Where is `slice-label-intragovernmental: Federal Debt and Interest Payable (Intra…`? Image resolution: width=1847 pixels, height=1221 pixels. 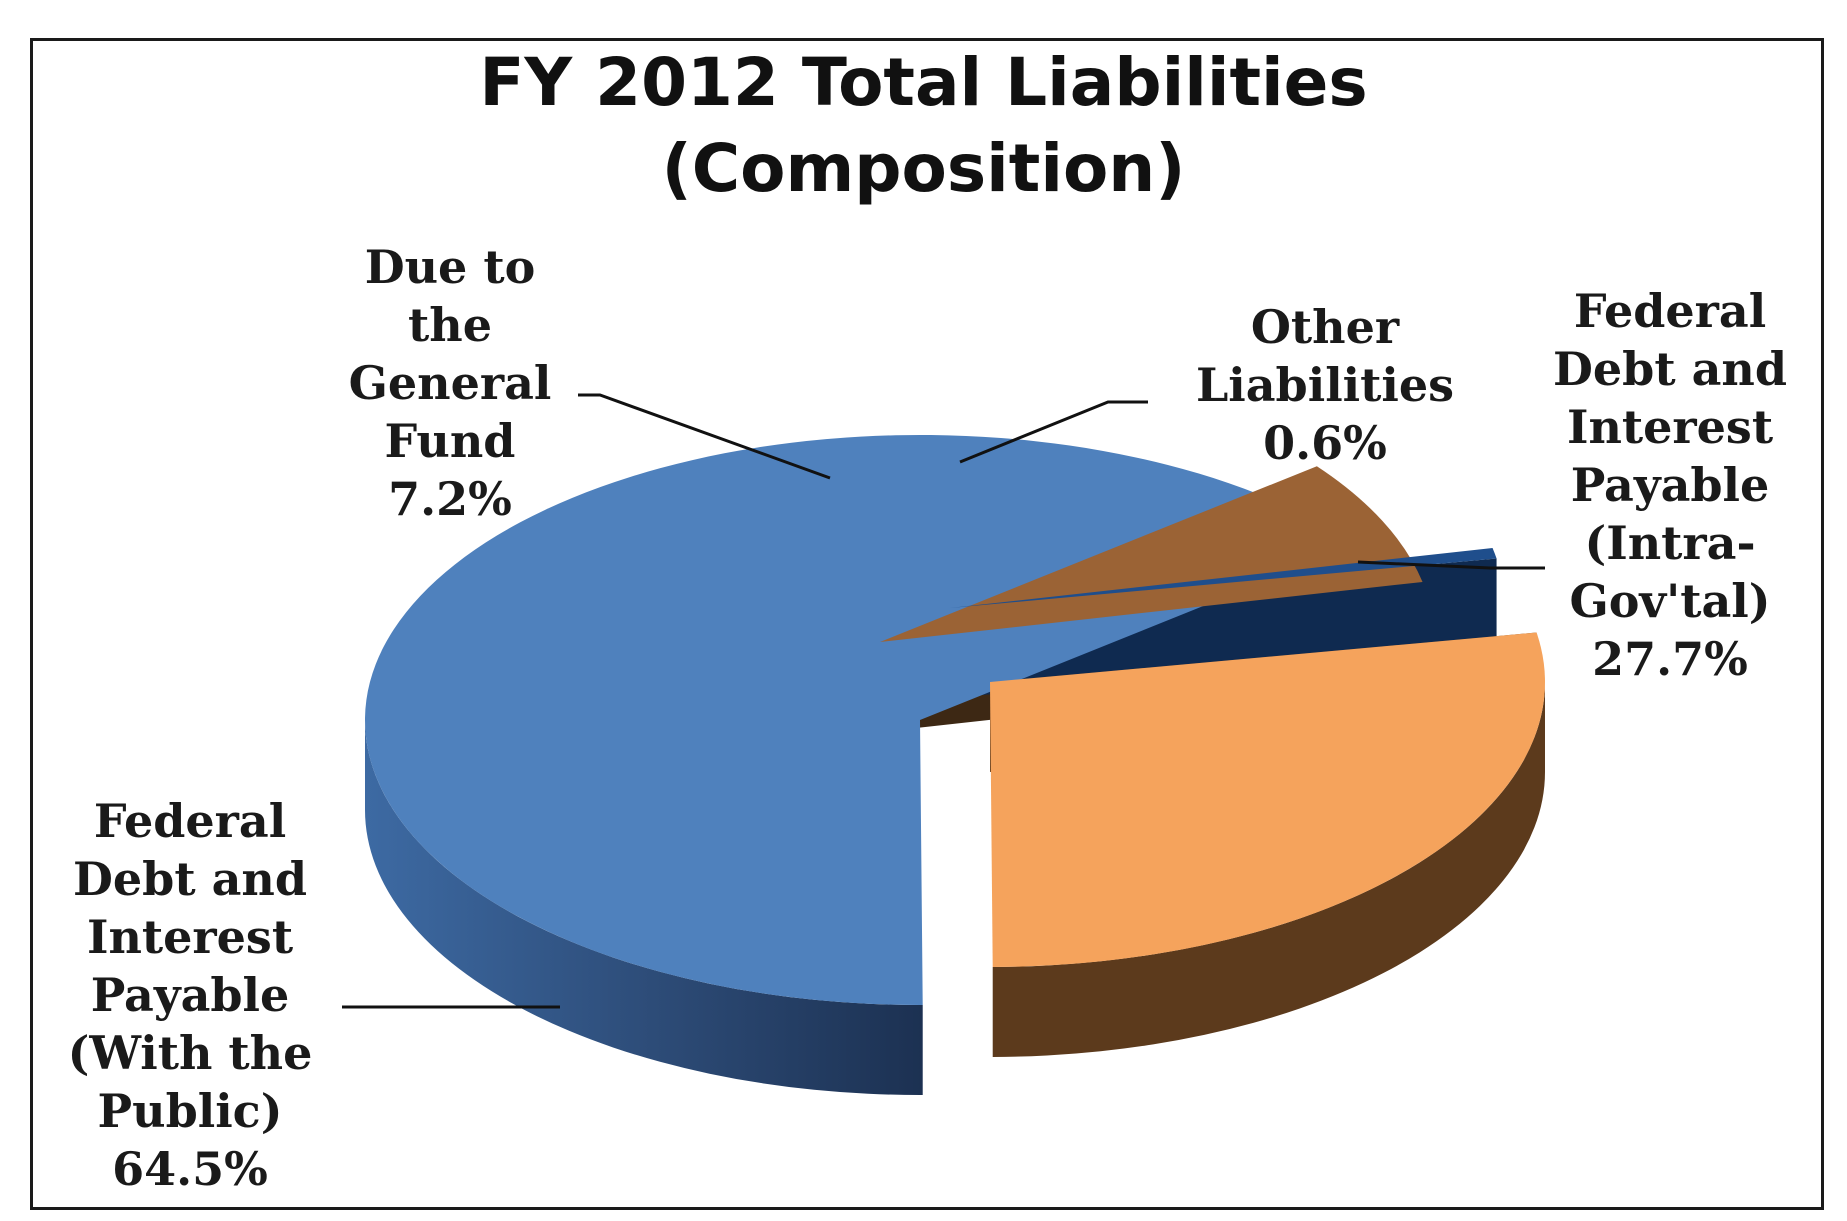
slice-label-intragovernmental: Federal Debt and Interest Payable (Intra… is located at coordinates (1670, 485).